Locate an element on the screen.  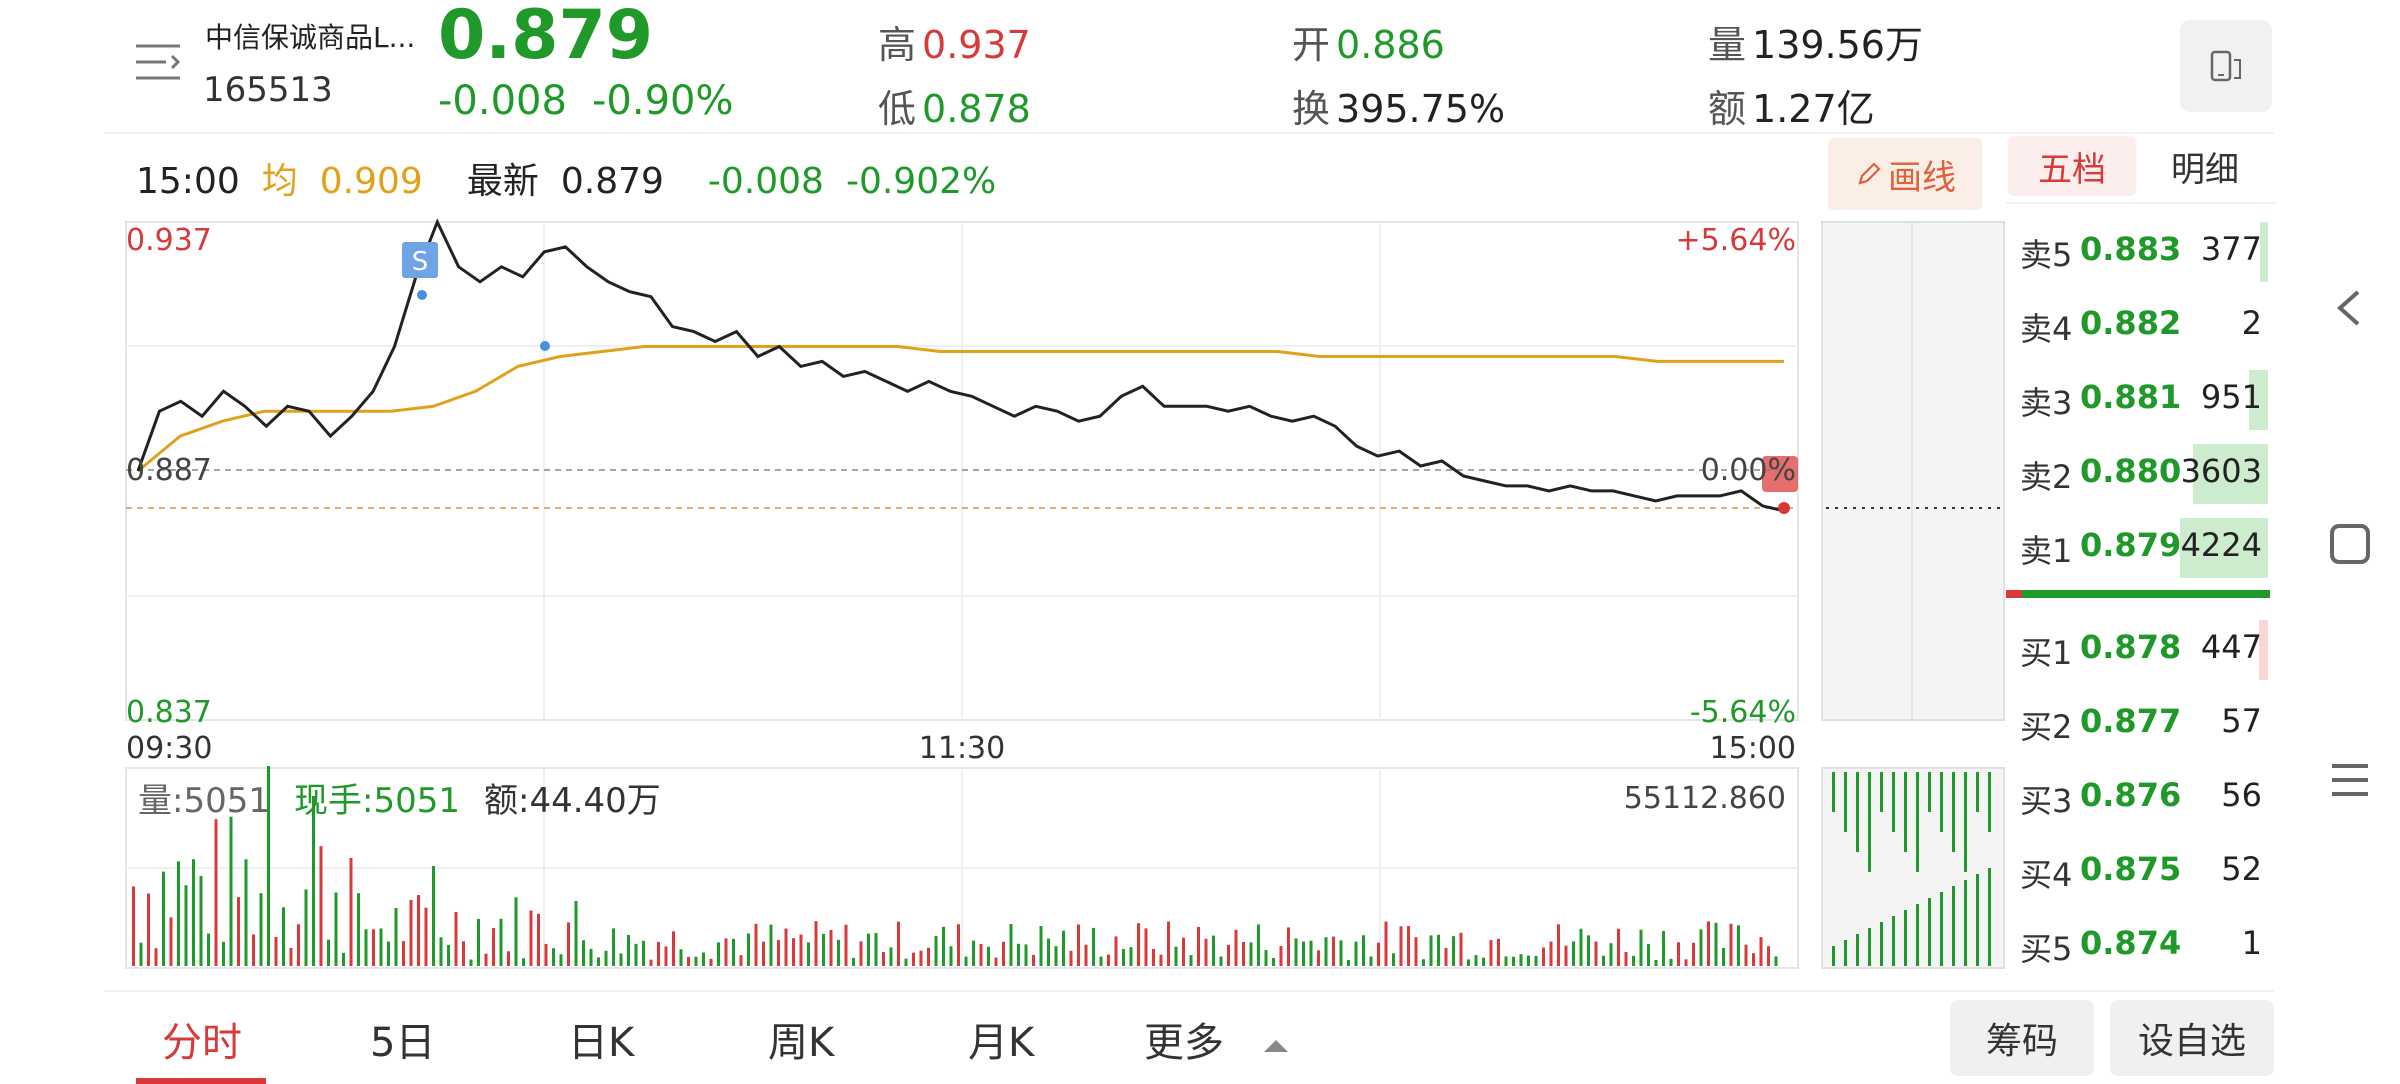
tab-detail: 明细 is located at coordinates (2205, 169).